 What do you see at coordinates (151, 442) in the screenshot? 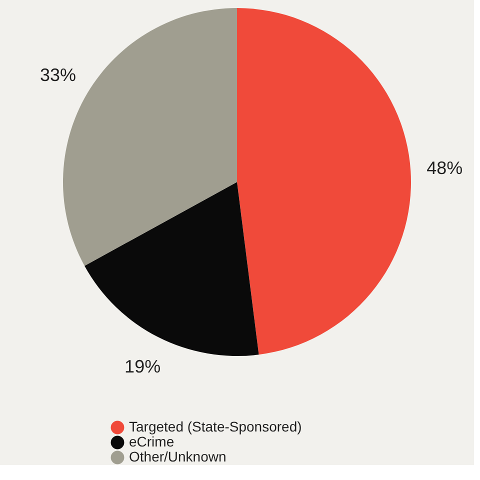
I see `legend-label: eCrime` at bounding box center [151, 442].